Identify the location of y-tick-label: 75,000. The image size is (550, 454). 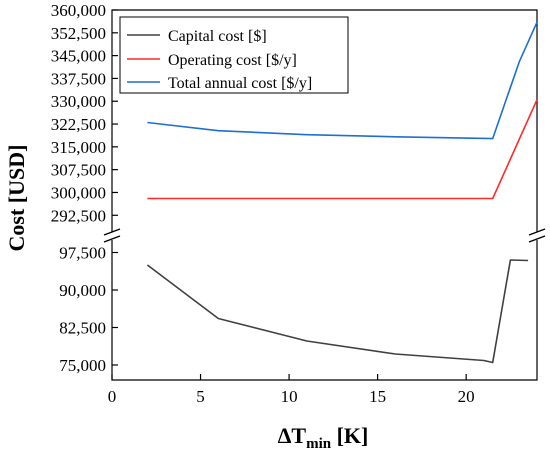
(82, 365).